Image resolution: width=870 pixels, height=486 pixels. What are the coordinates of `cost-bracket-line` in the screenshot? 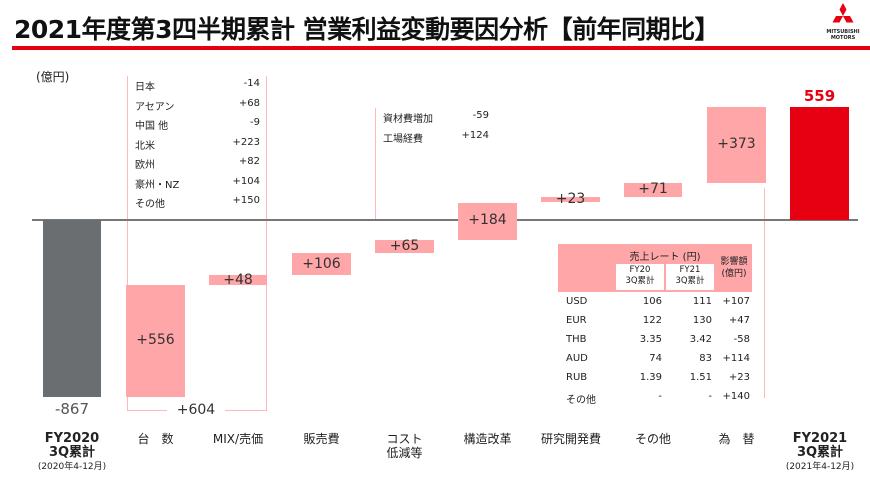 It's located at (375, 164).